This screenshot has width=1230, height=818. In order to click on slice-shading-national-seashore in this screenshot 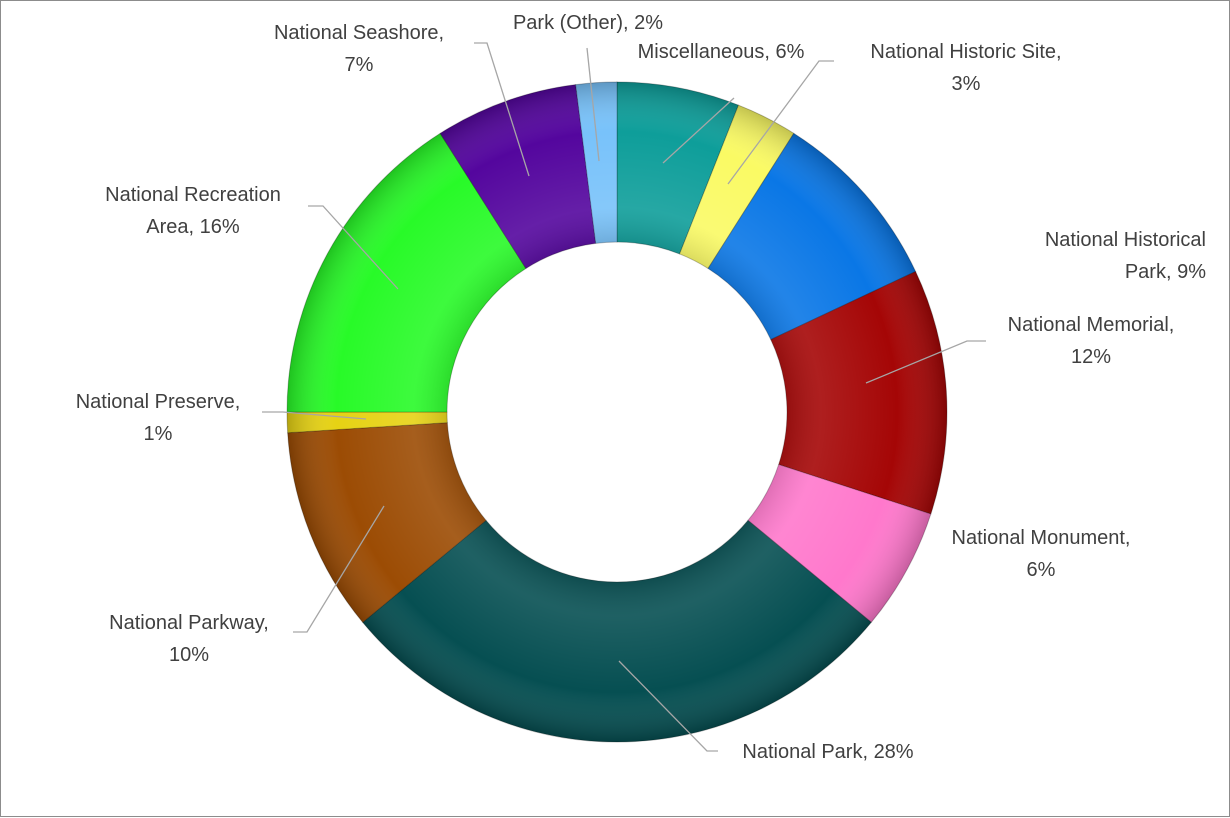, I will do `click(518, 176)`.